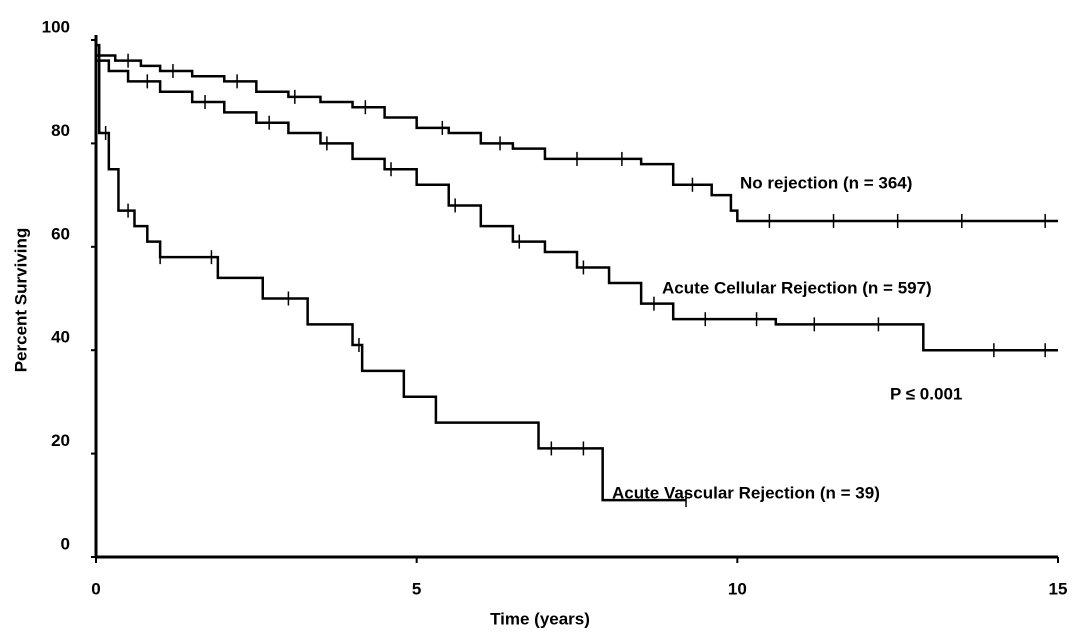 Image resolution: width=1080 pixels, height=639 pixels. Describe the element at coordinates (1058, 588) in the screenshot. I see `x-tick-label: 15` at that location.